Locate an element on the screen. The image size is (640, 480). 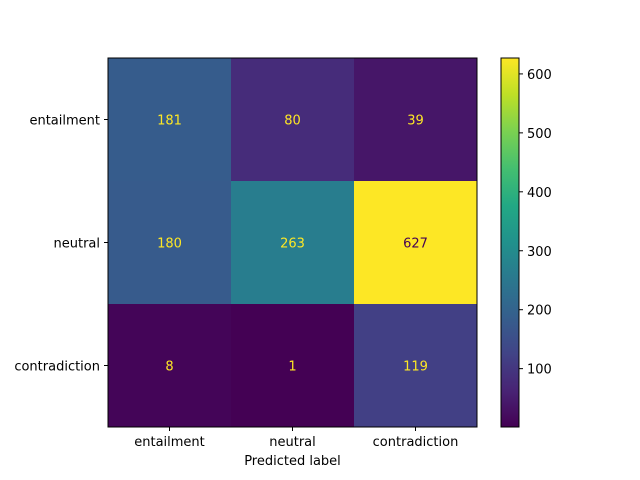
colorbar-gradient is located at coordinates (510, 242).